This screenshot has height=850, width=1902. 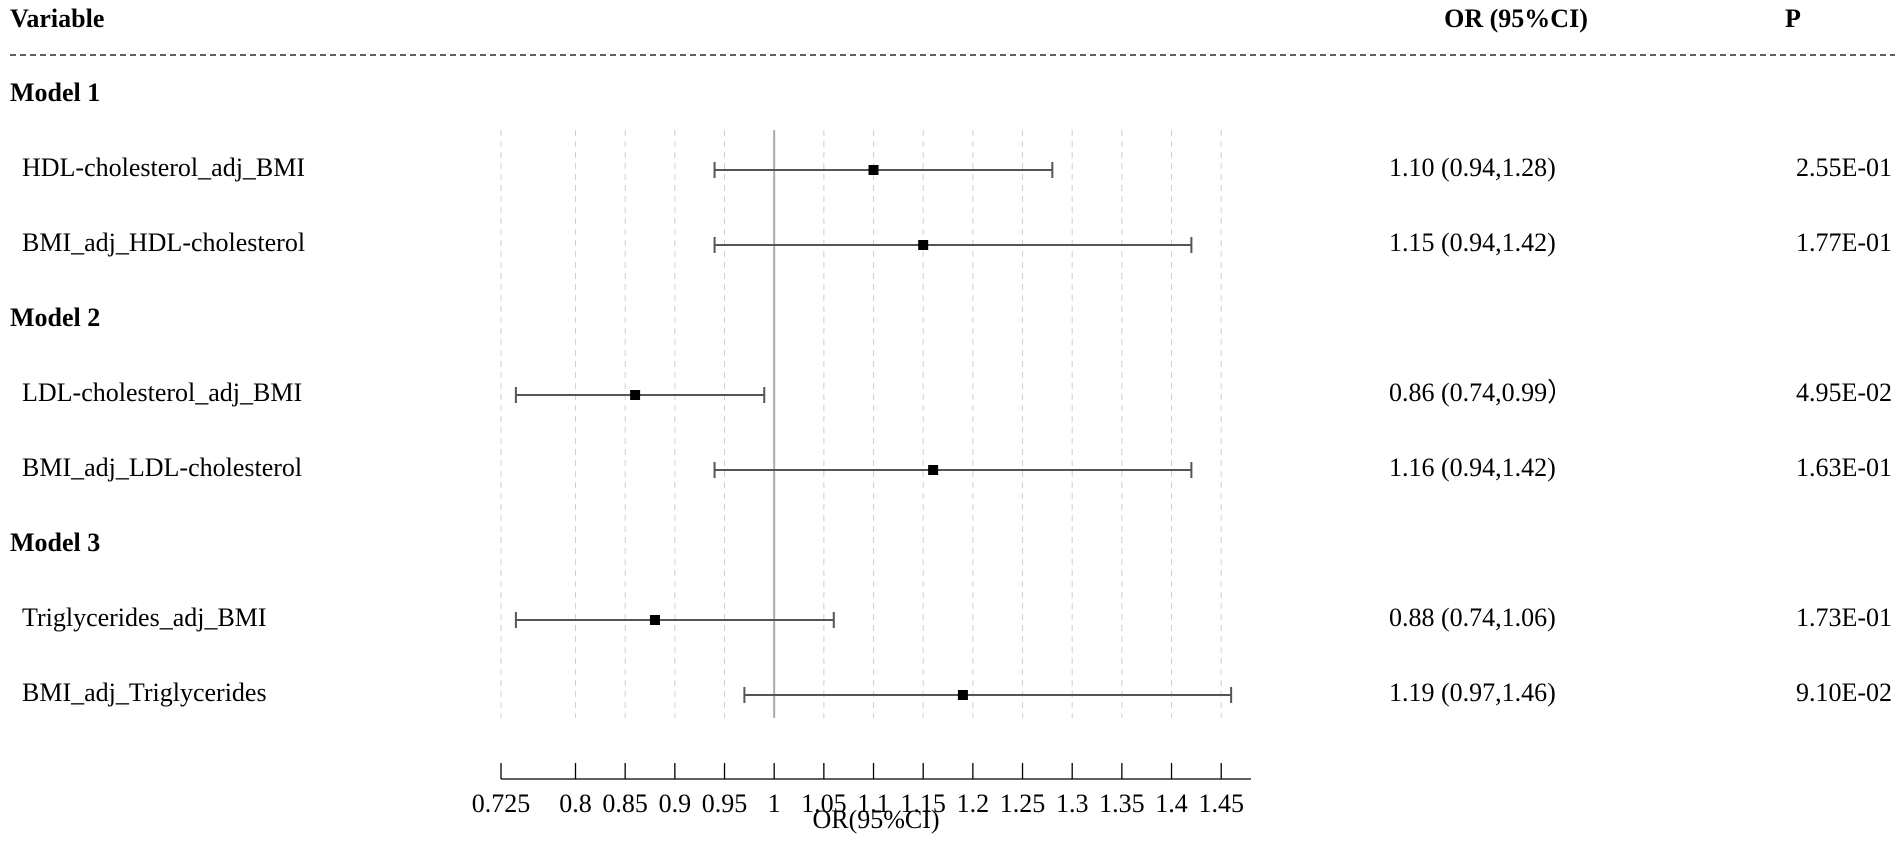 I want to click on or-text: 0.88 (0.74,1.06), so click(x=1472, y=617).